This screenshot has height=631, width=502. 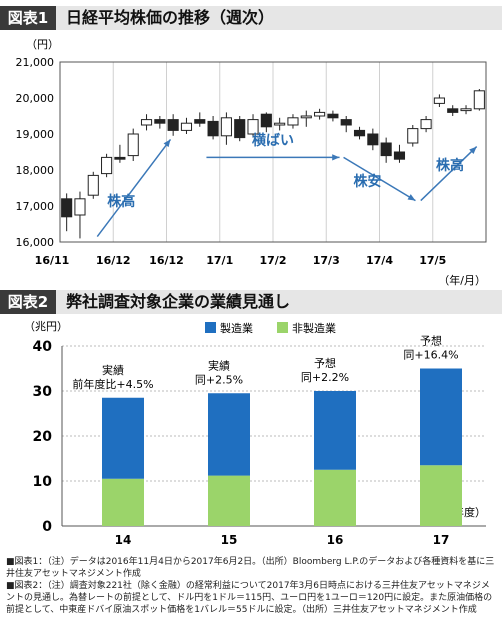 I want to click on x-tick-label: 17, so click(x=441, y=540).